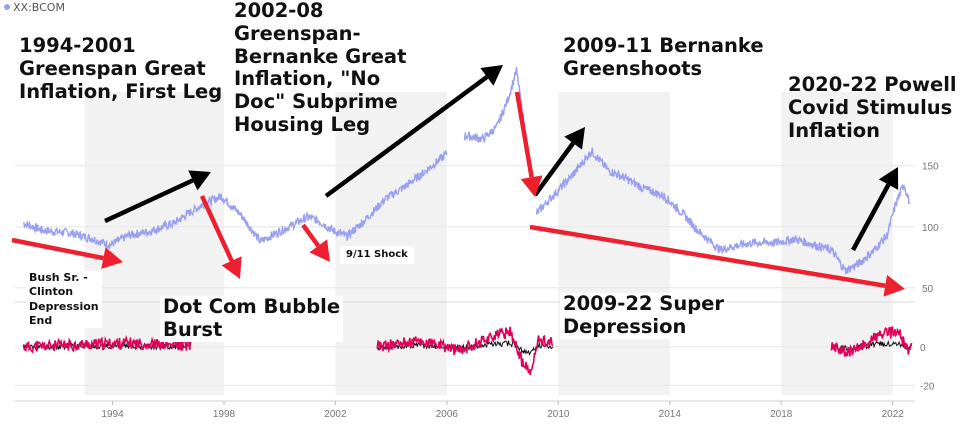  What do you see at coordinates (781, 414) in the screenshot?
I see `x-tick-label: 2018` at bounding box center [781, 414].